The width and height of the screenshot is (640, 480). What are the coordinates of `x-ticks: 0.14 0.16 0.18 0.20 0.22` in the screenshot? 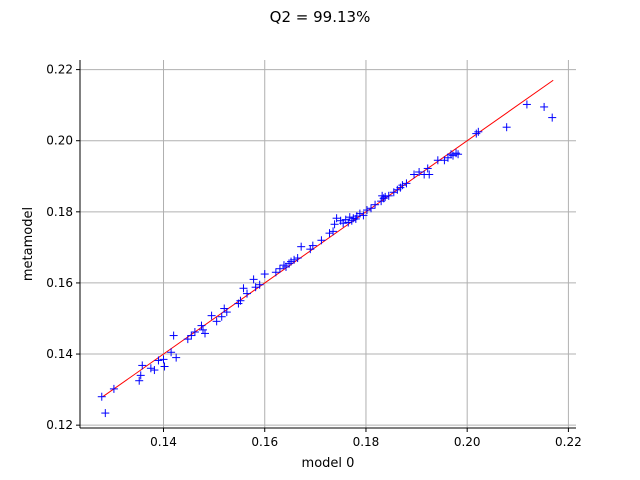 It's located at (366, 438).